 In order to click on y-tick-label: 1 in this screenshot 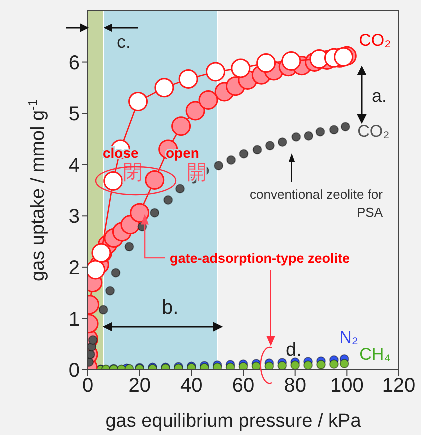, I will do `click(74, 319)`.